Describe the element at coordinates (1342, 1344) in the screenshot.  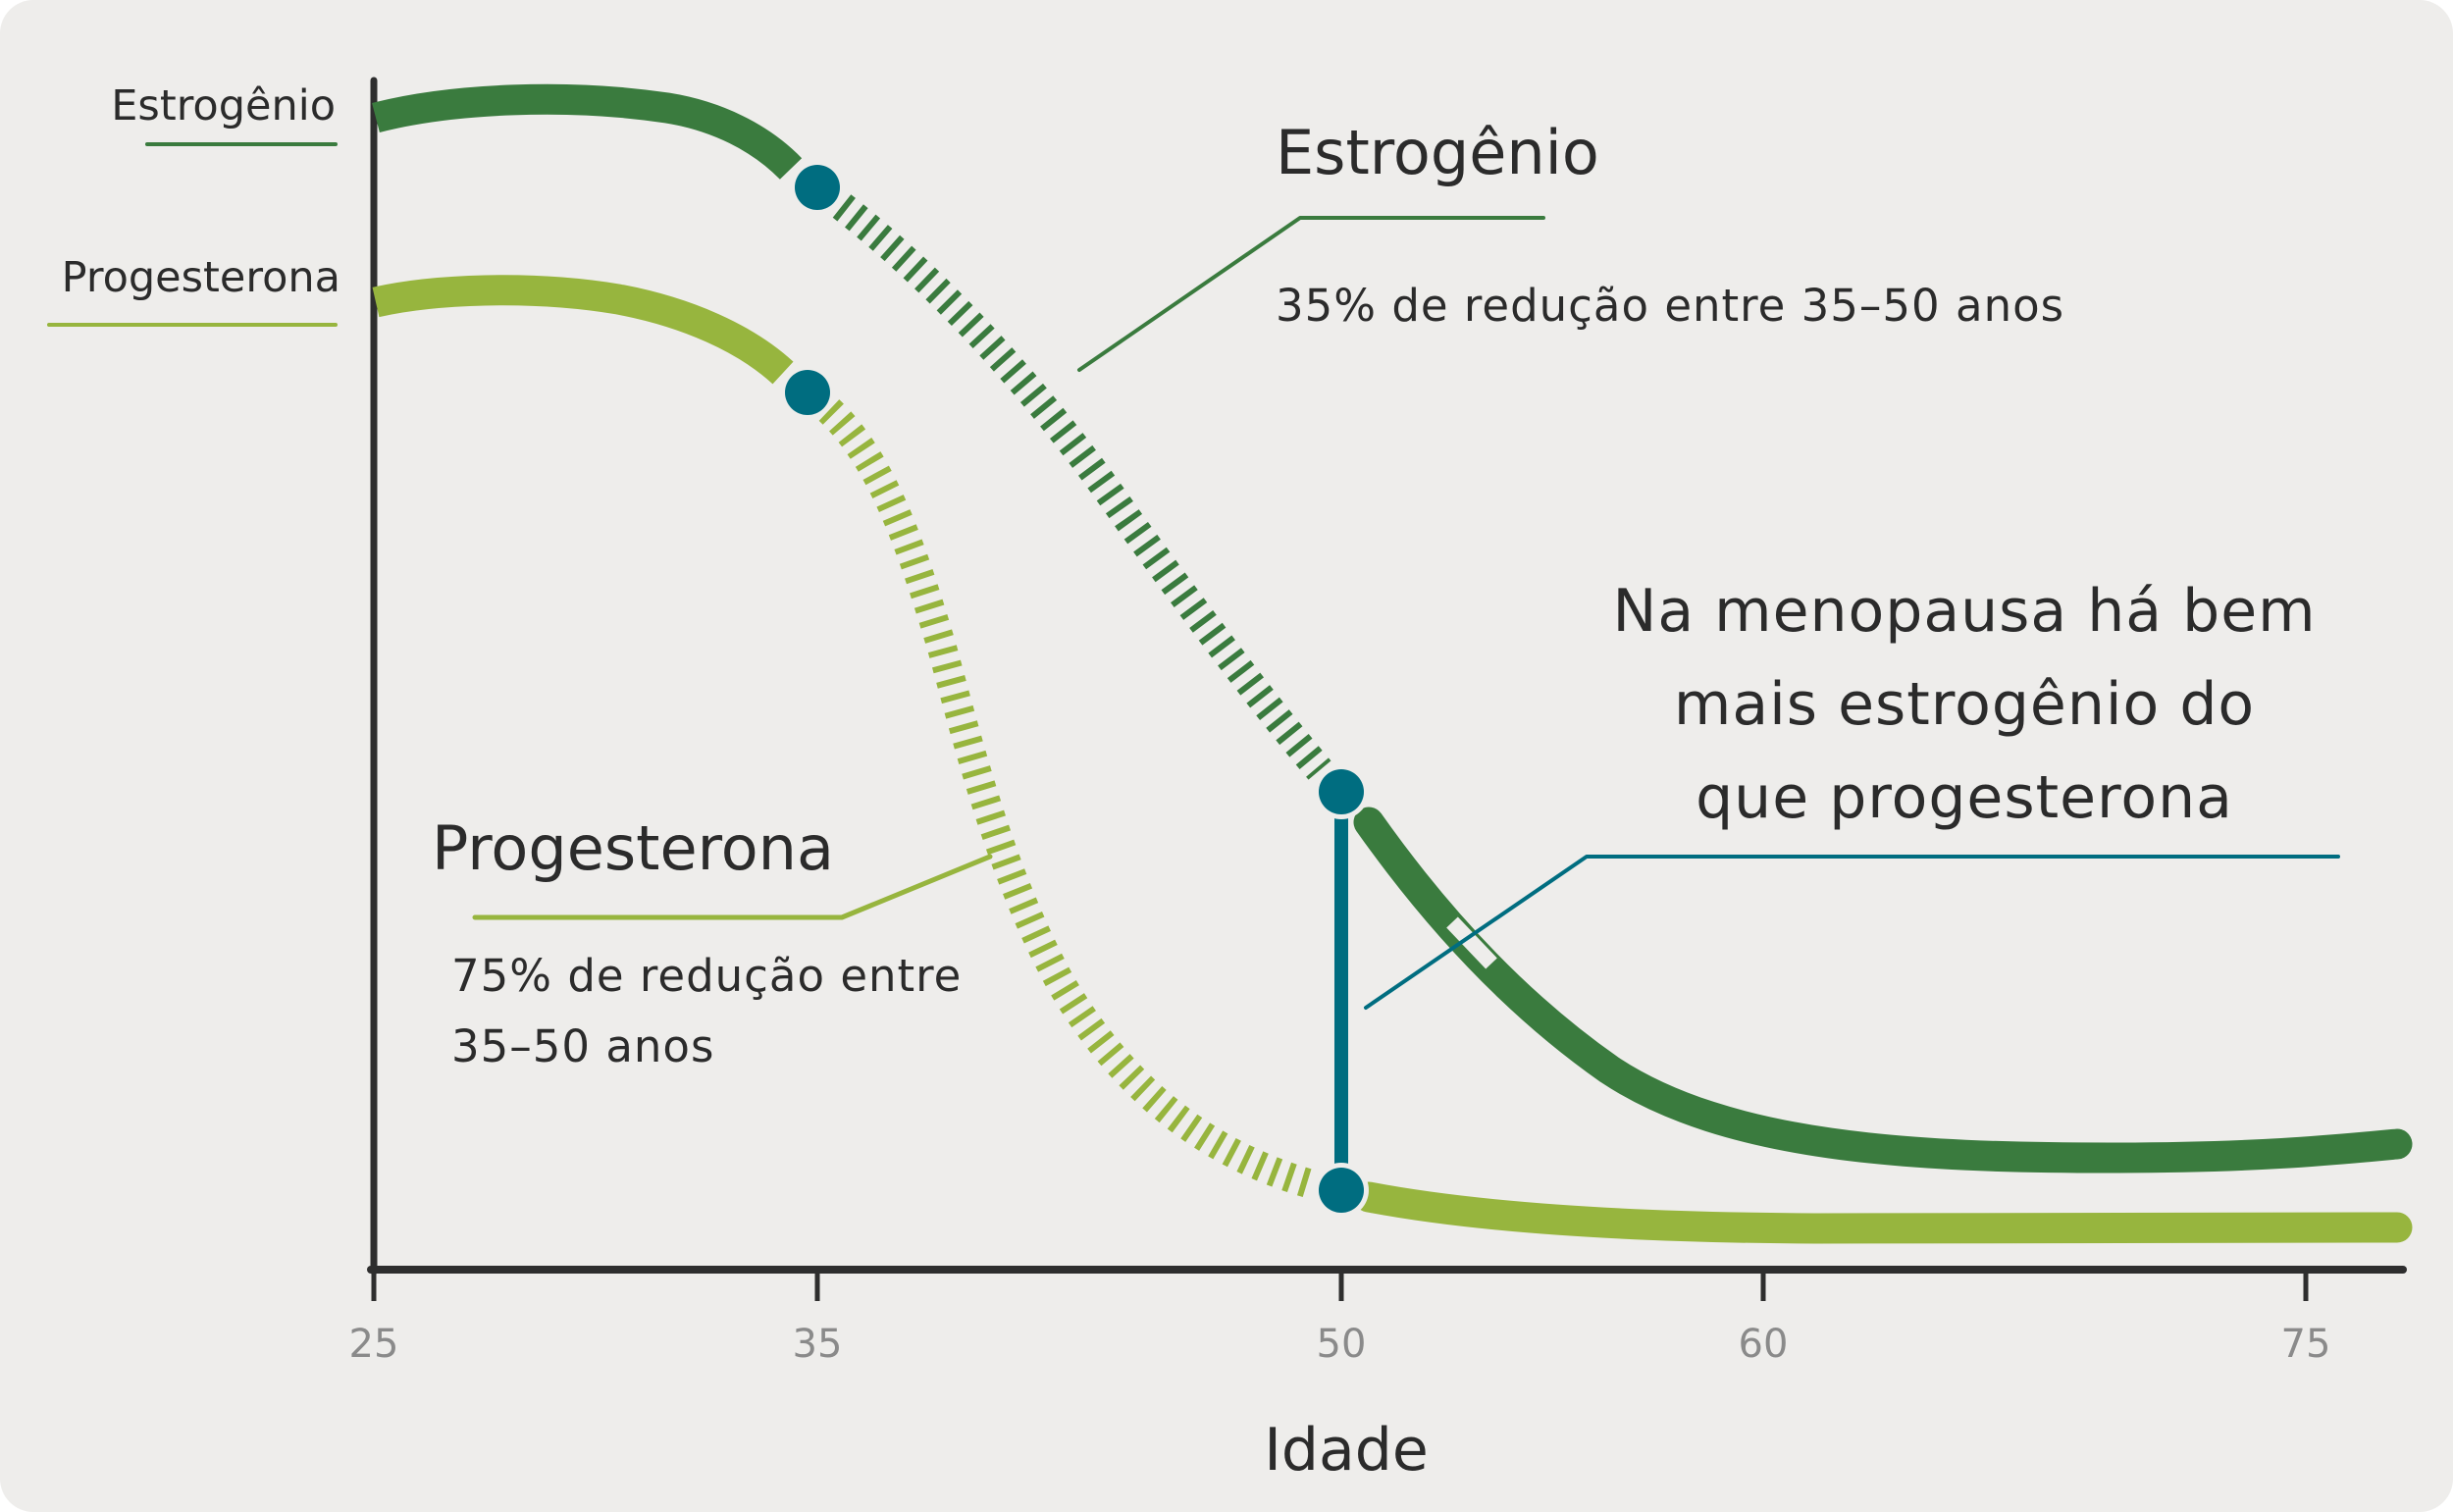
I see `x-tick-label-50: 50` at that location.